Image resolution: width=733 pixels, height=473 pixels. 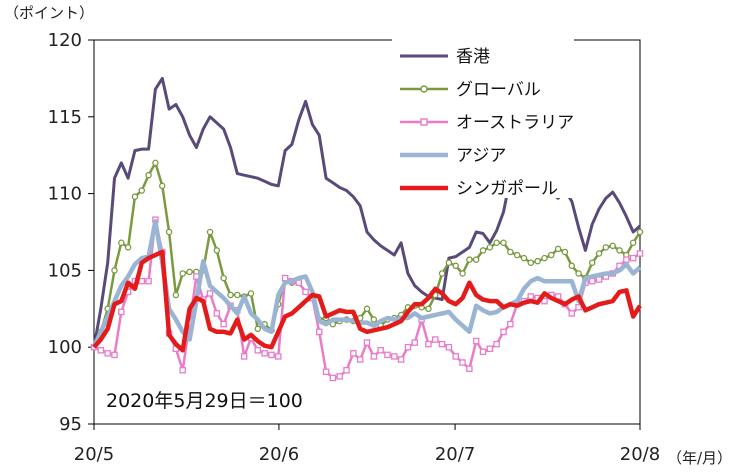 I want to click on legend-background, so click(x=483, y=118).